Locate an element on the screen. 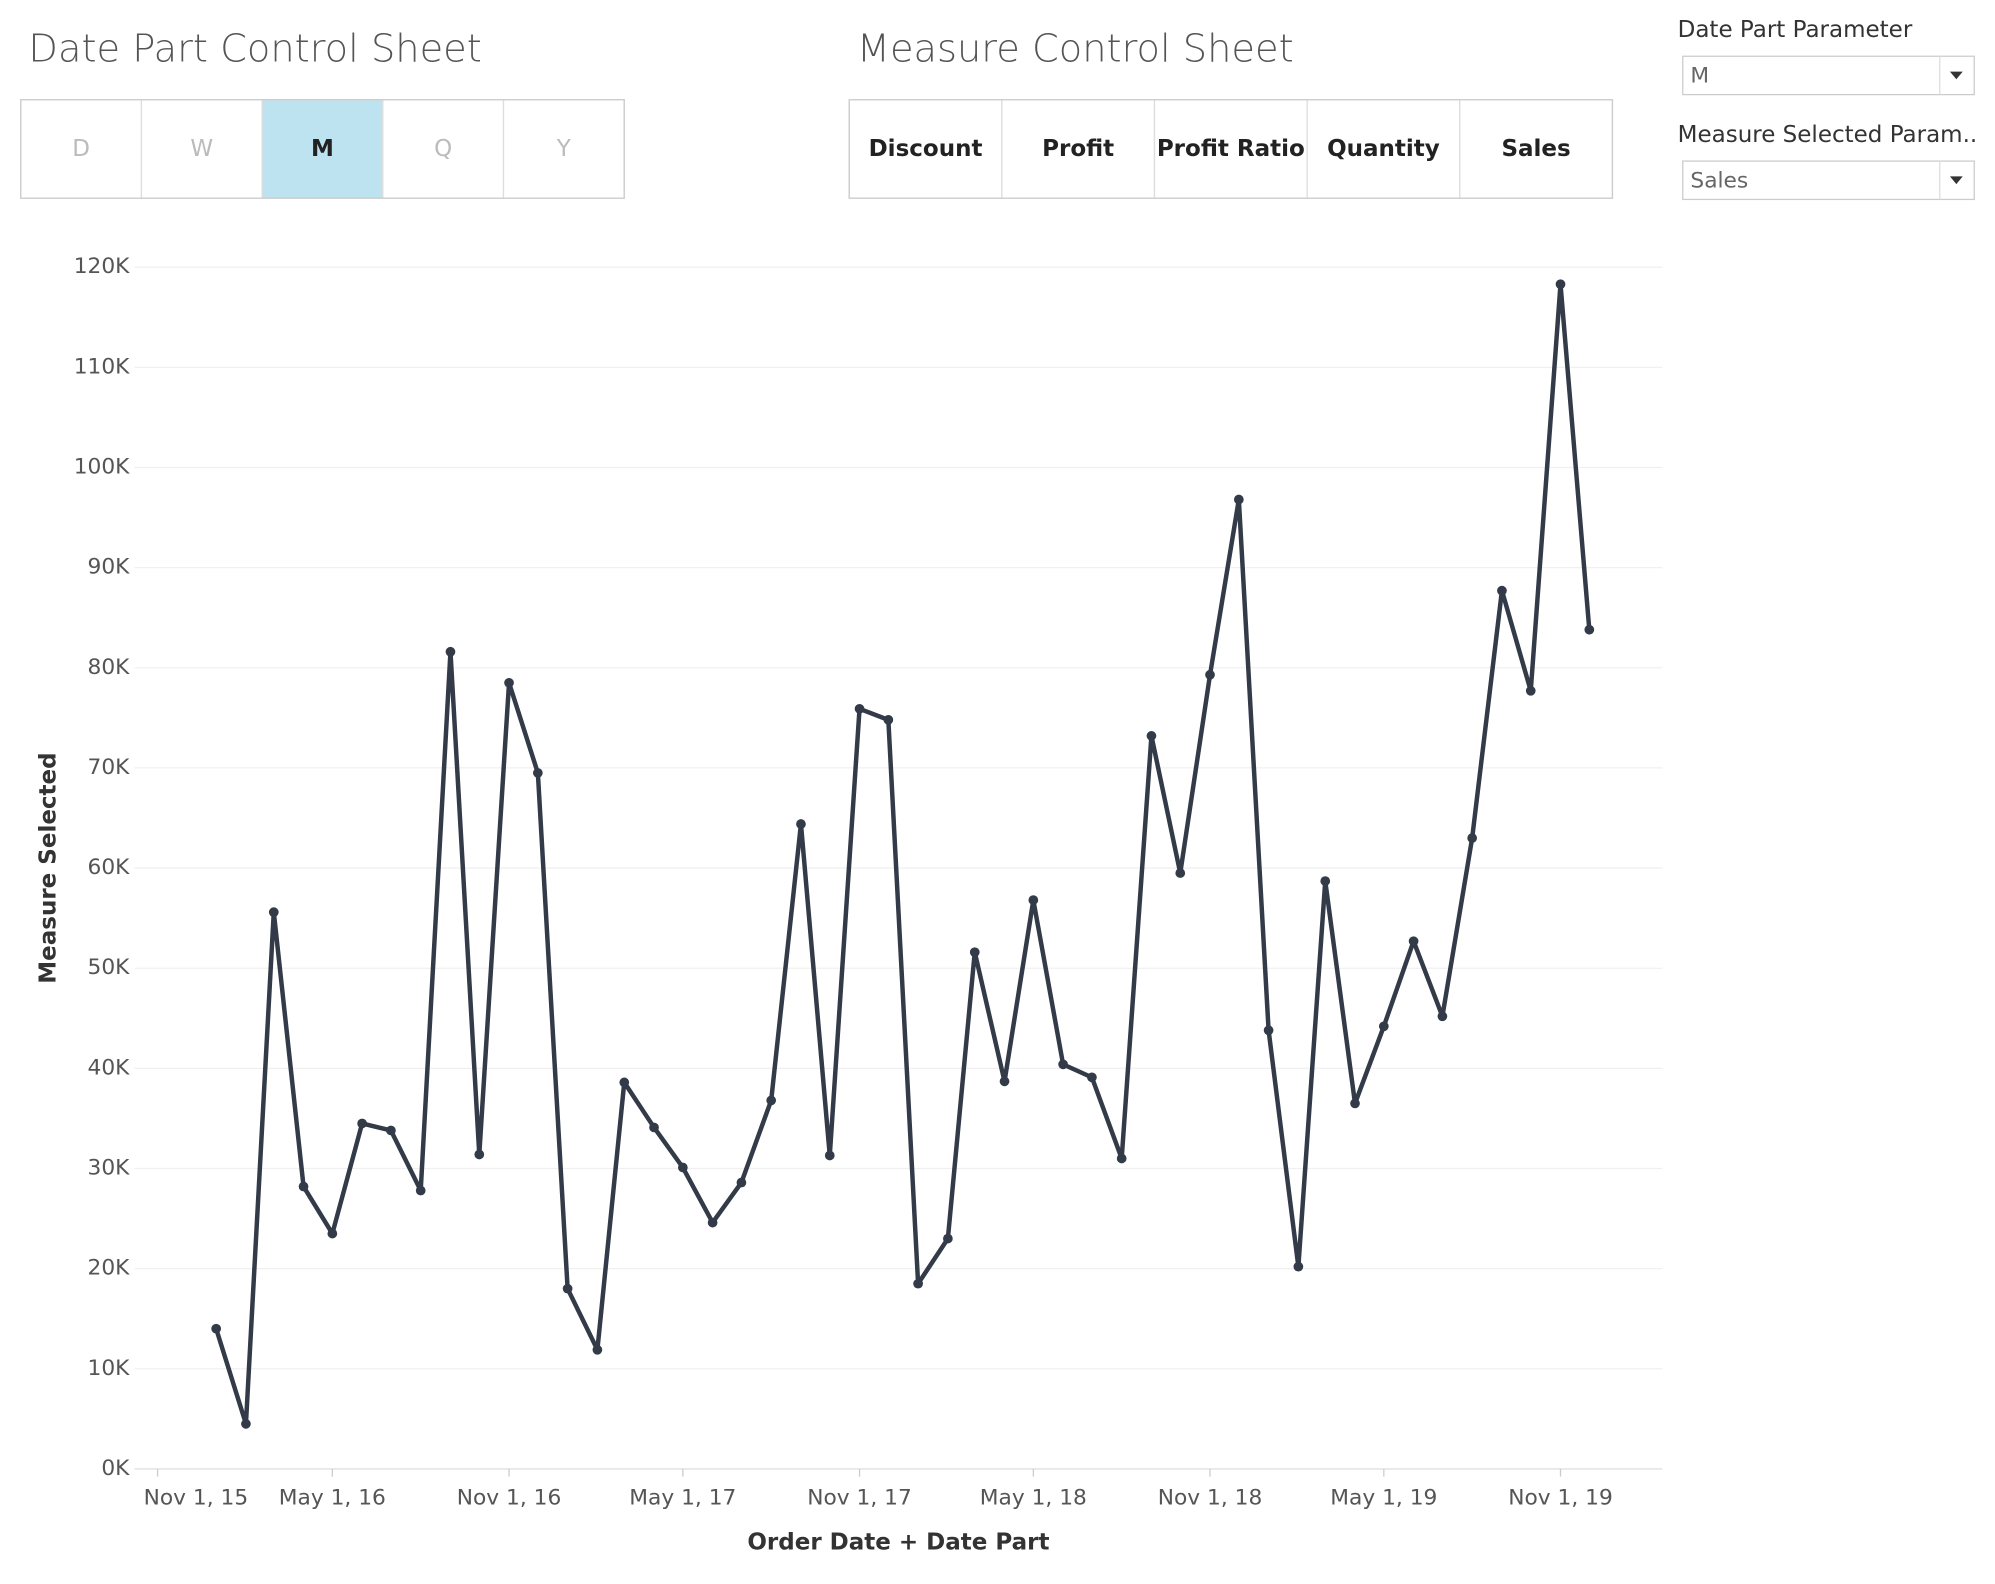 The image size is (1995, 1584). measure-label: Profit is located at coordinates (1078, 149).